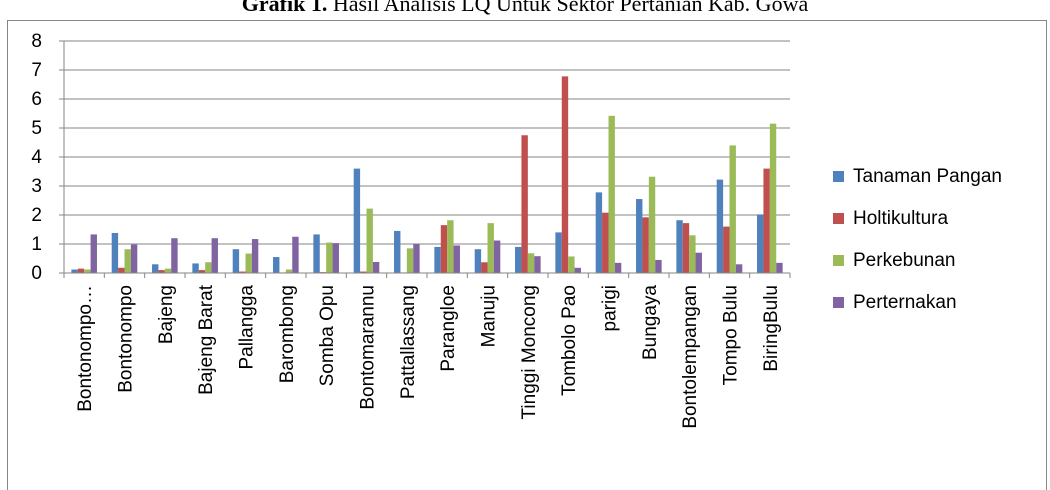 This screenshot has height=490, width=1050. Describe the element at coordinates (690, 357) in the screenshot. I see `x-tick-label: Bontolempangan` at that location.